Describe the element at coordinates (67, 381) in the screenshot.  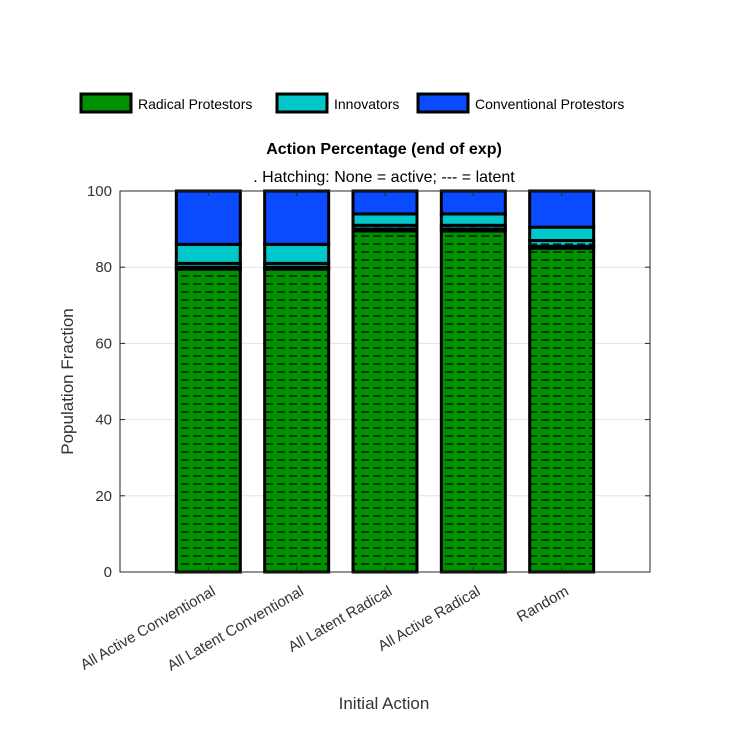
I see `y-axis-title: Population Fraction` at that location.